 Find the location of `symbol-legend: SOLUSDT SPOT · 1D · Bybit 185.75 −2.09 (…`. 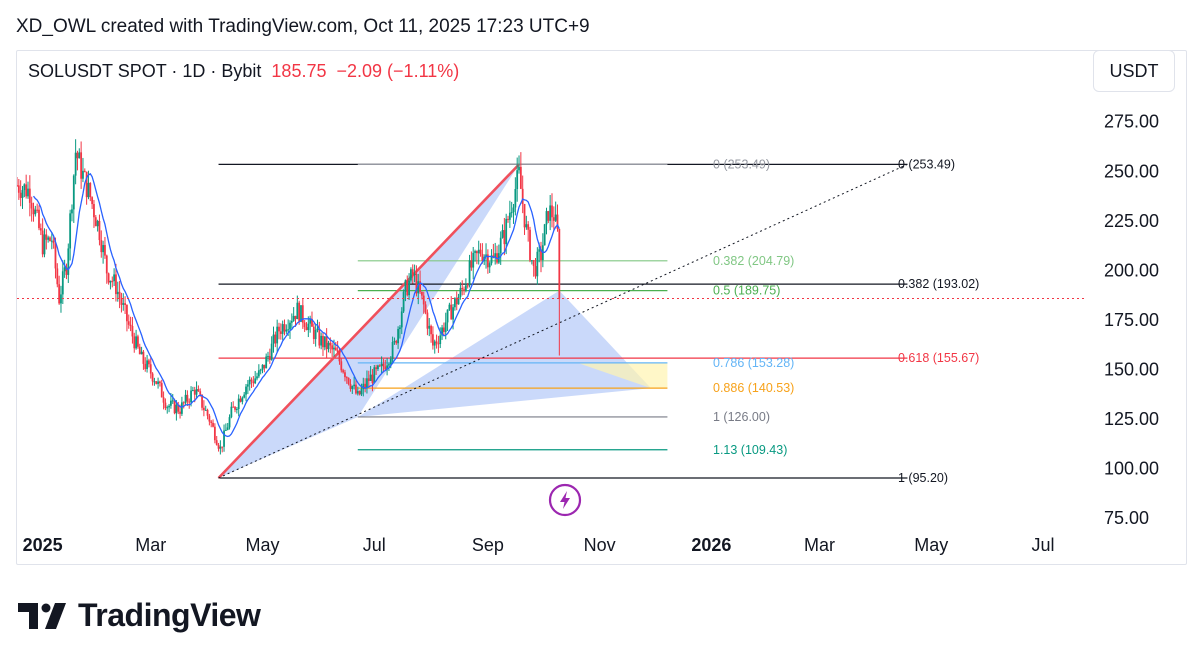

symbol-legend: SOLUSDT SPOT · 1D · Bybit 185.75 −2.09 (… is located at coordinates (243, 71).